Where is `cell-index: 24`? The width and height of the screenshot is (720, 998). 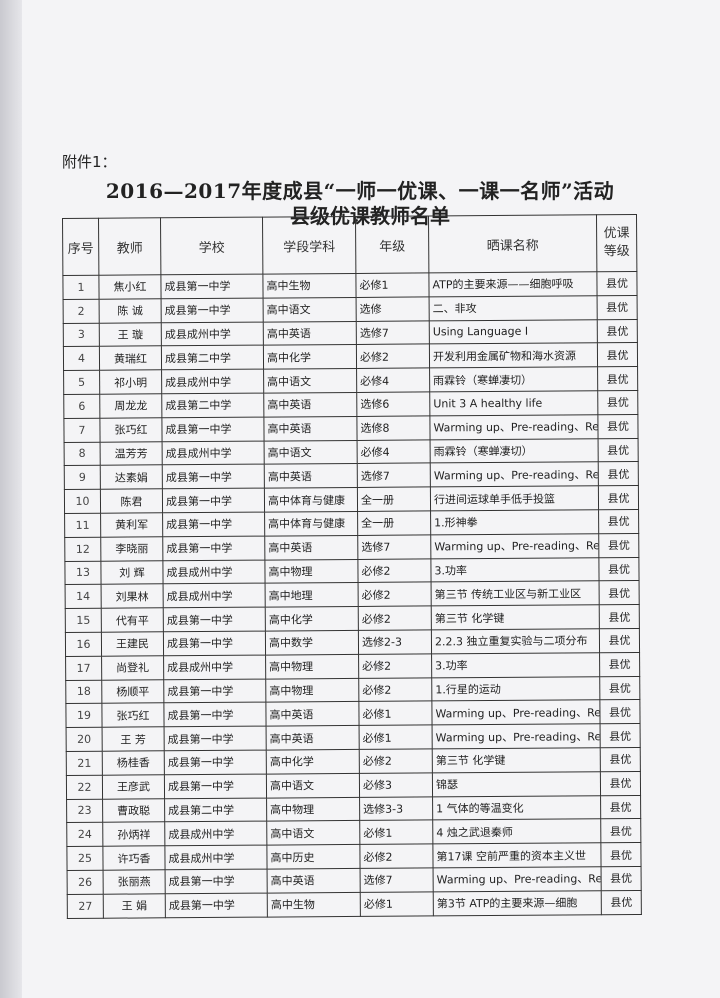 cell-index: 24 is located at coordinates (84, 834).